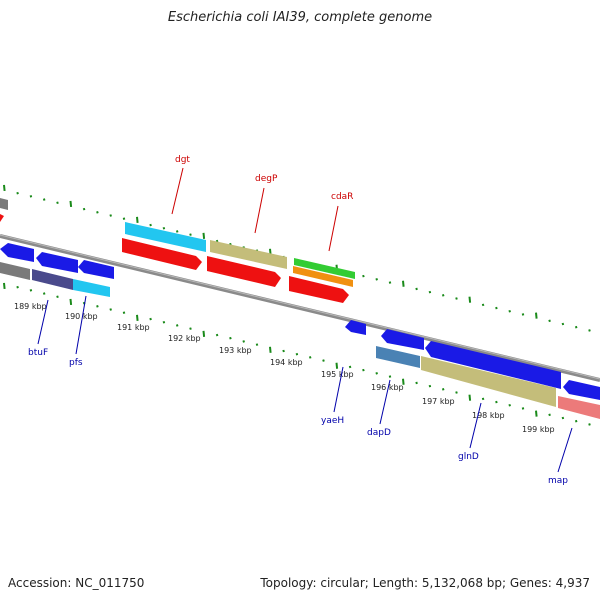 This screenshot has height=600, width=600. Describe the element at coordinates (558, 481) in the screenshot. I see `gene-label: map` at that location.